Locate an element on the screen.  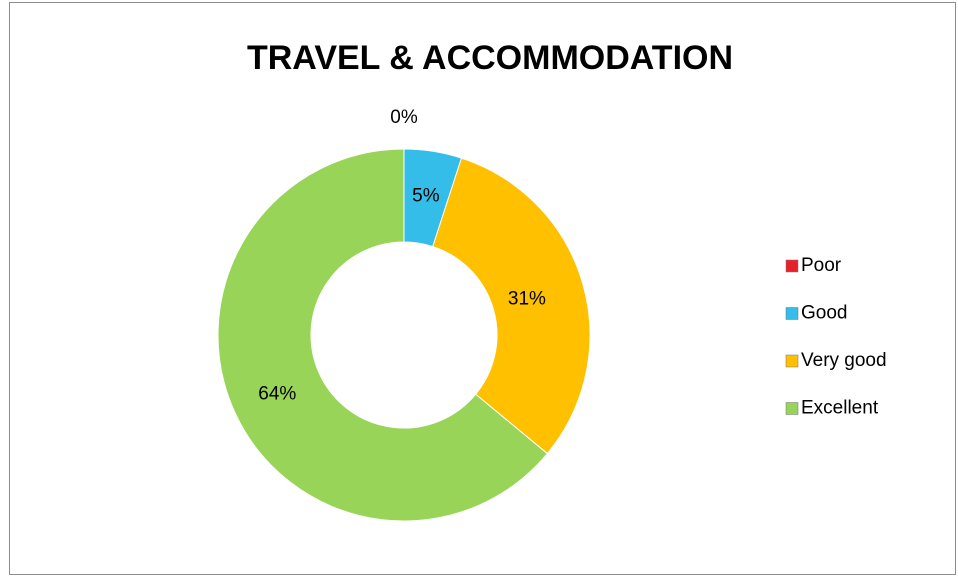
data-label: 64% is located at coordinates (277, 394).